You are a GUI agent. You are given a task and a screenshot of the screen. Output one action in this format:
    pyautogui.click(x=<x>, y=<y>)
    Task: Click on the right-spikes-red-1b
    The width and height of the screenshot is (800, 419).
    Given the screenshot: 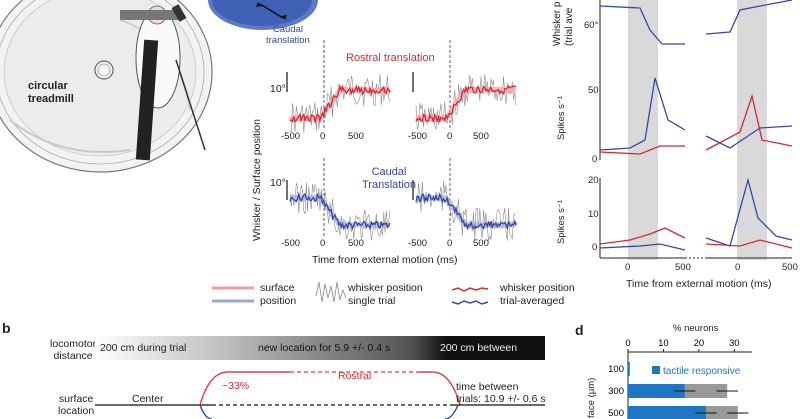 What is the action you would take?
    pyautogui.click(x=749, y=122)
    